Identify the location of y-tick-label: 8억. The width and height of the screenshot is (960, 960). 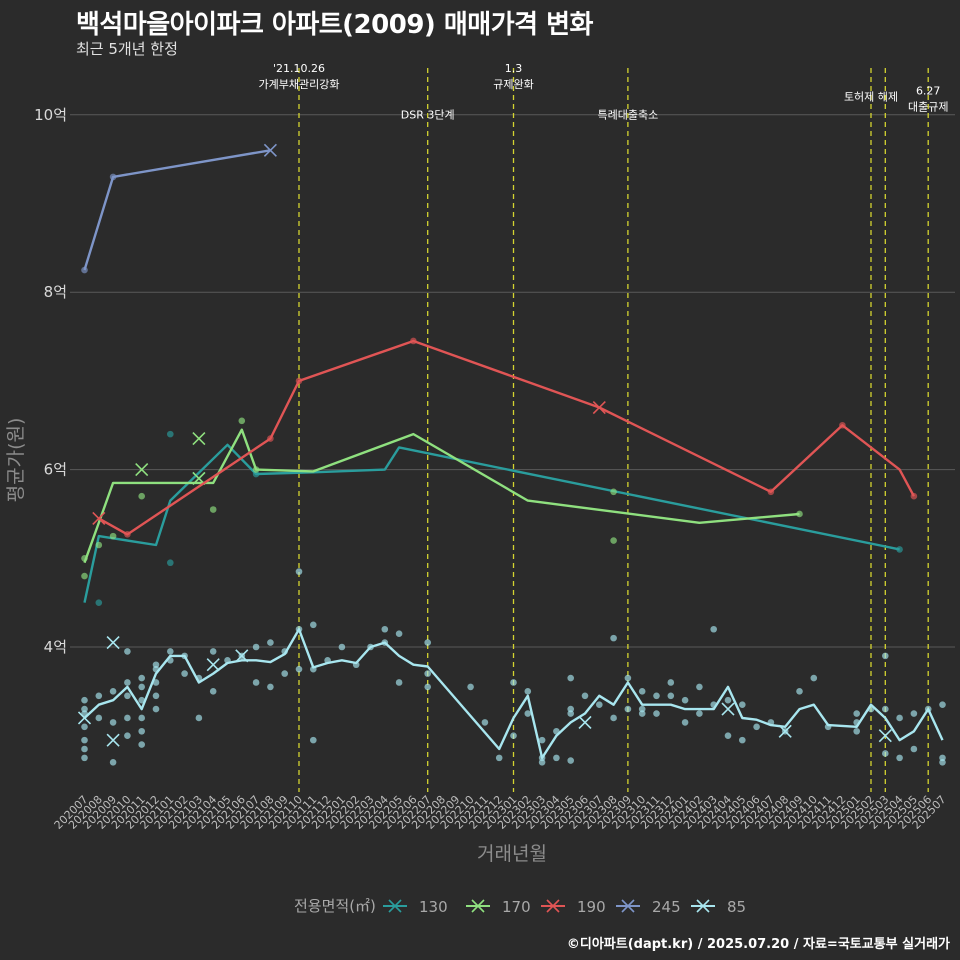
(55, 292).